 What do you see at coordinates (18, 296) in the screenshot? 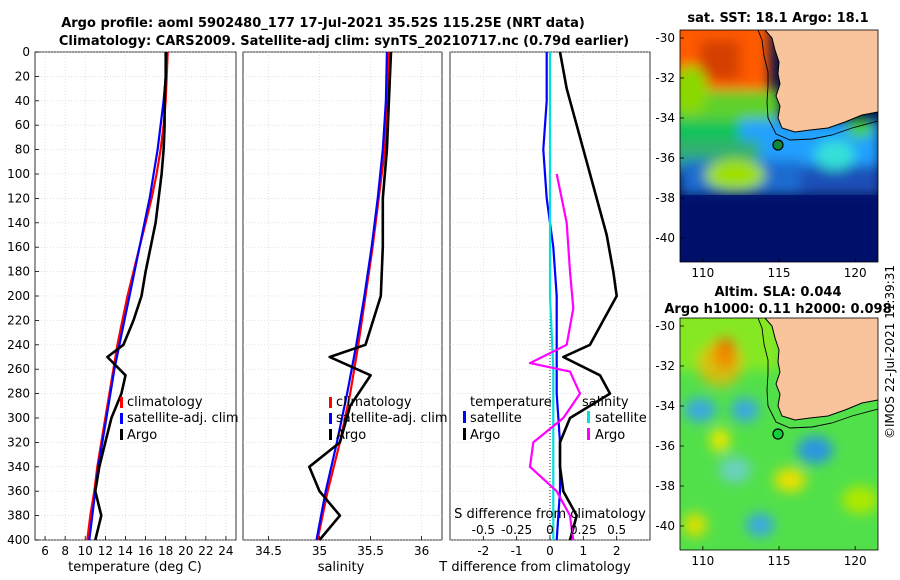
I see `y-tick-label: 200` at bounding box center [18, 296].